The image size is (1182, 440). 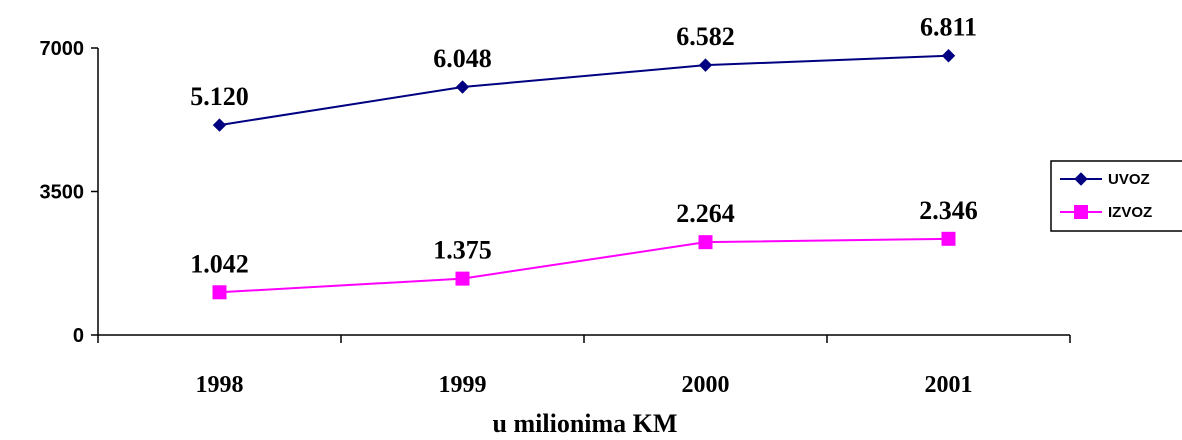 I want to click on x-tick-label: 1998, so click(x=220, y=385).